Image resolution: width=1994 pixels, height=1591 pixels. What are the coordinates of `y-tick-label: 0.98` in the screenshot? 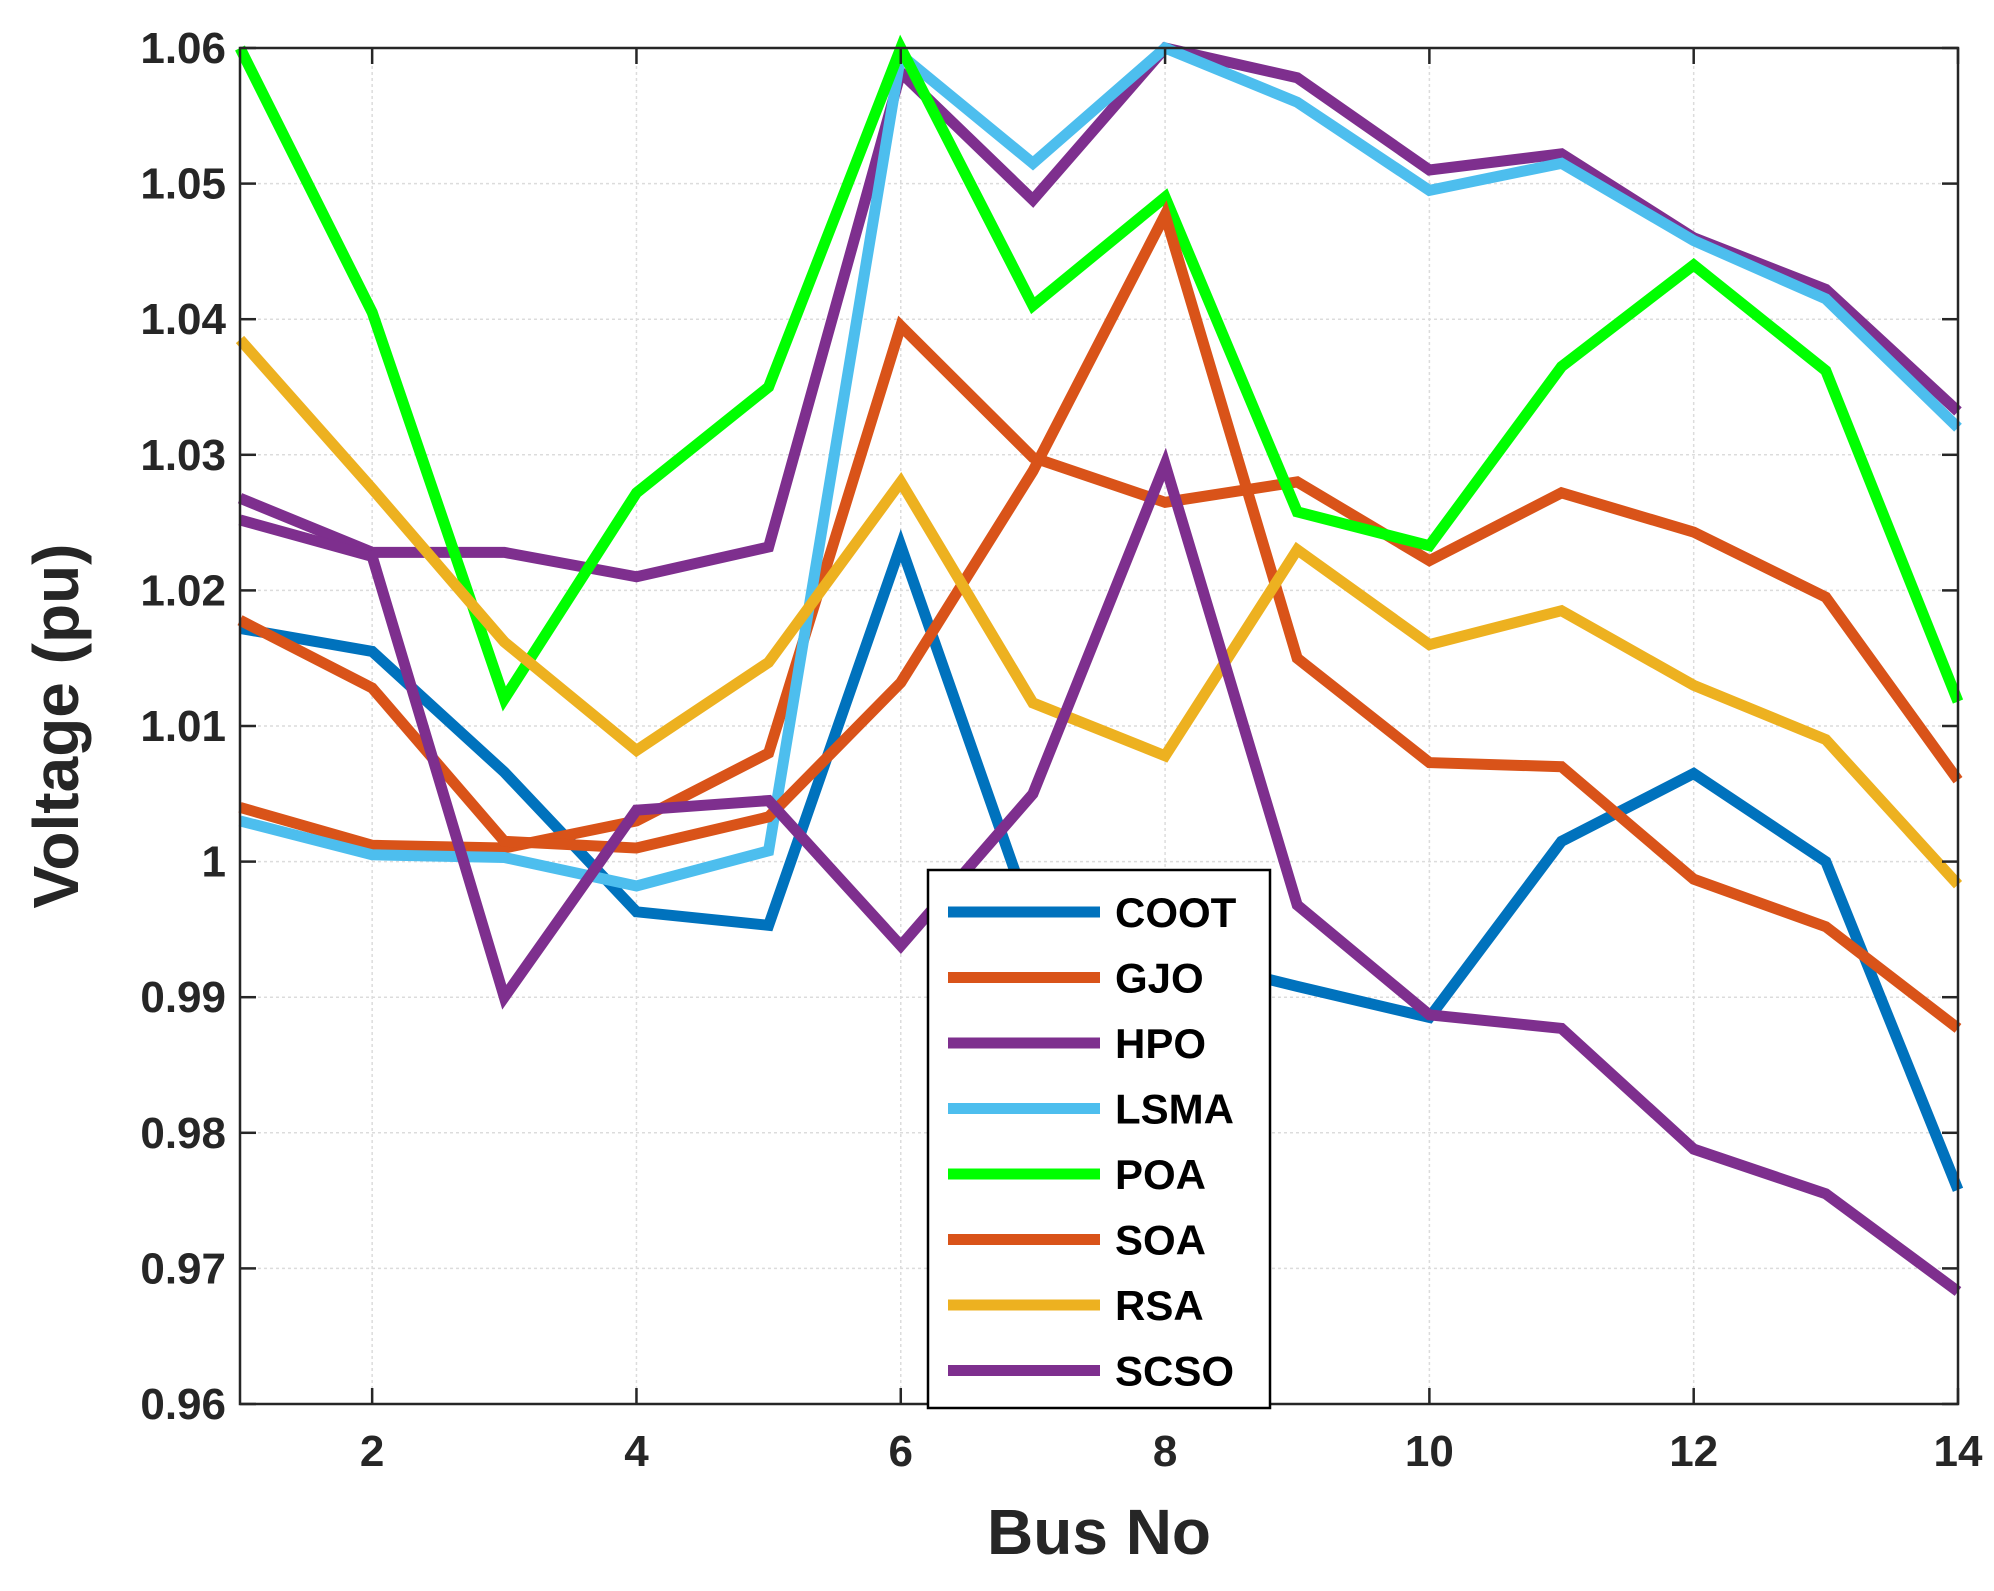 It's located at (183, 1133).